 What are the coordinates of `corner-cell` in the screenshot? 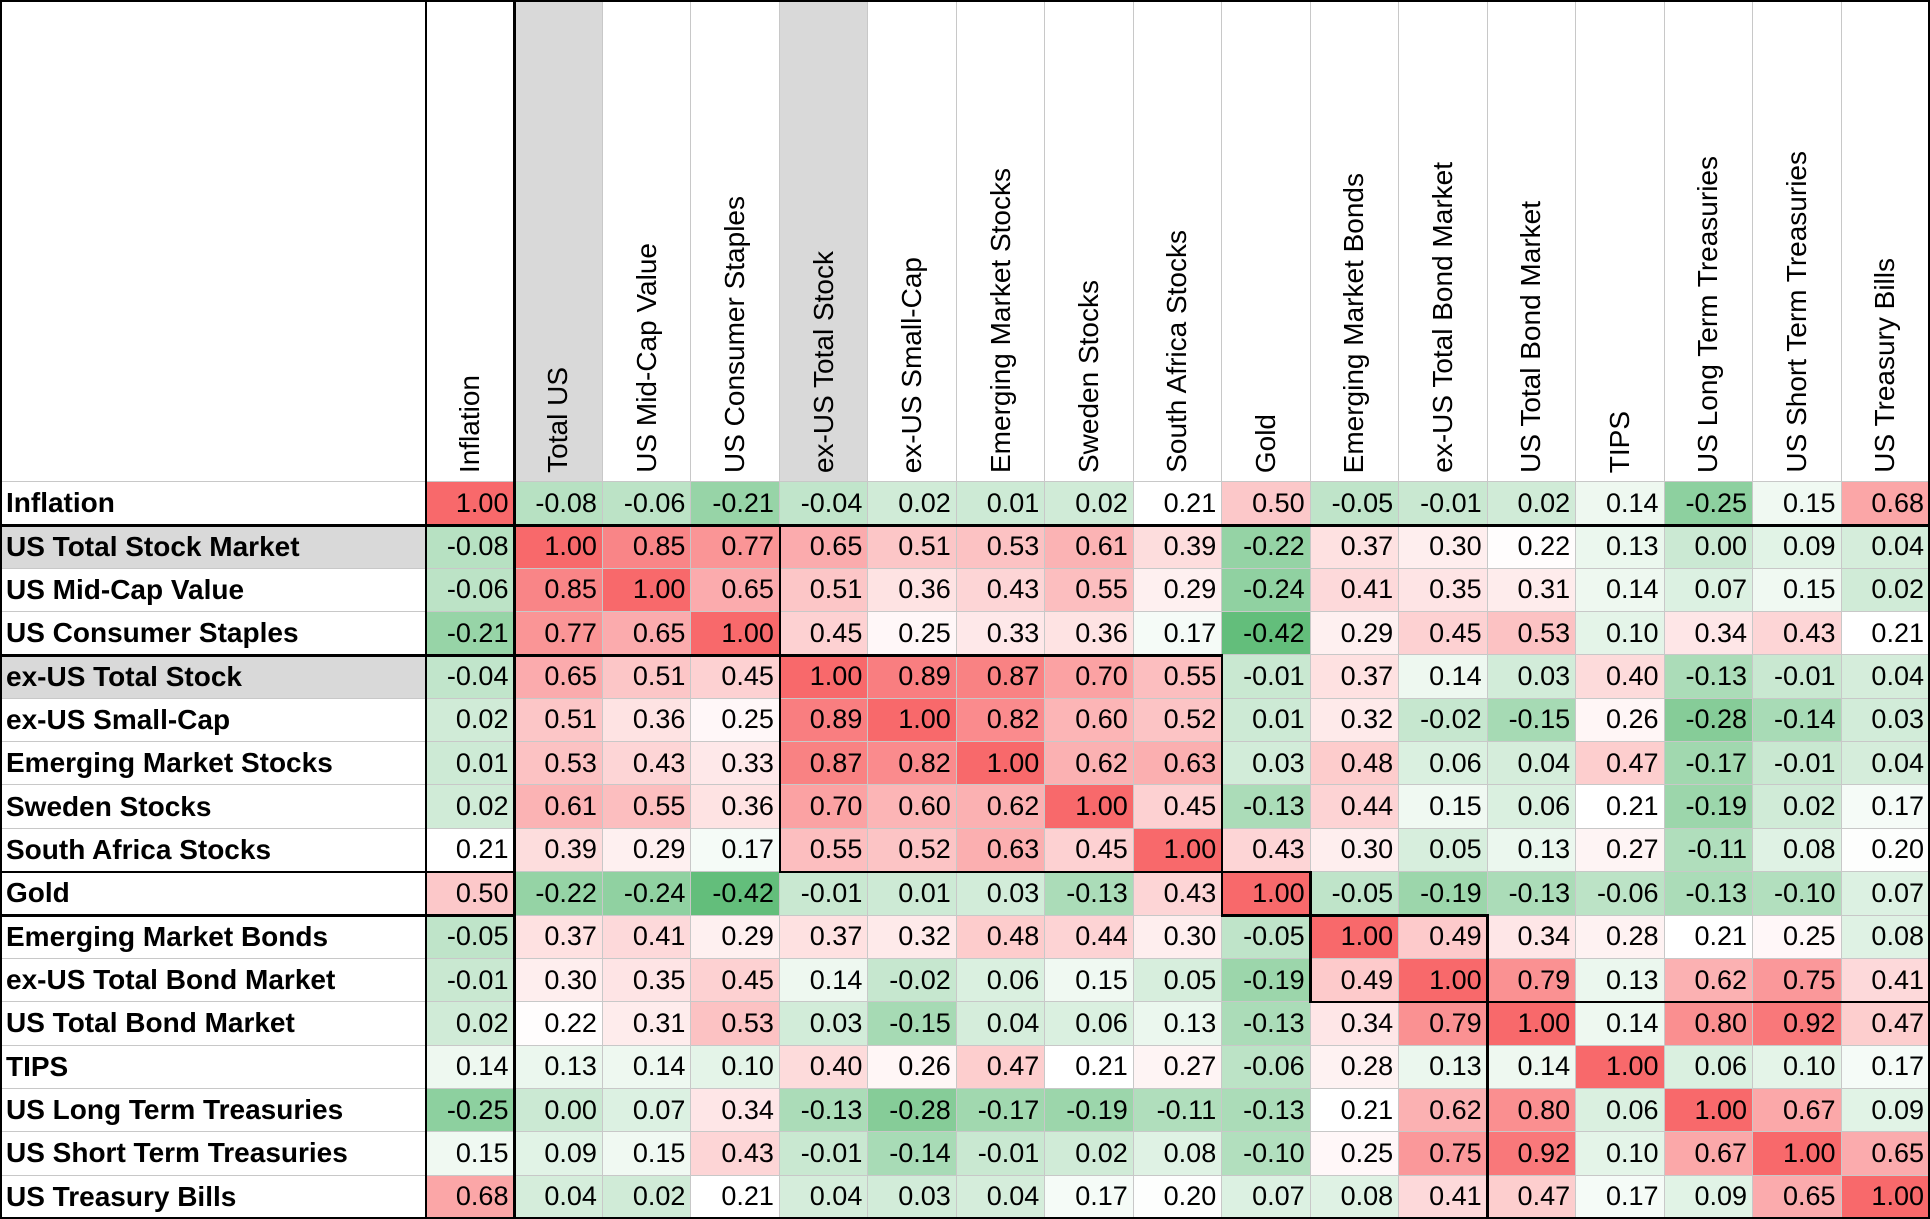 It's located at (213, 241).